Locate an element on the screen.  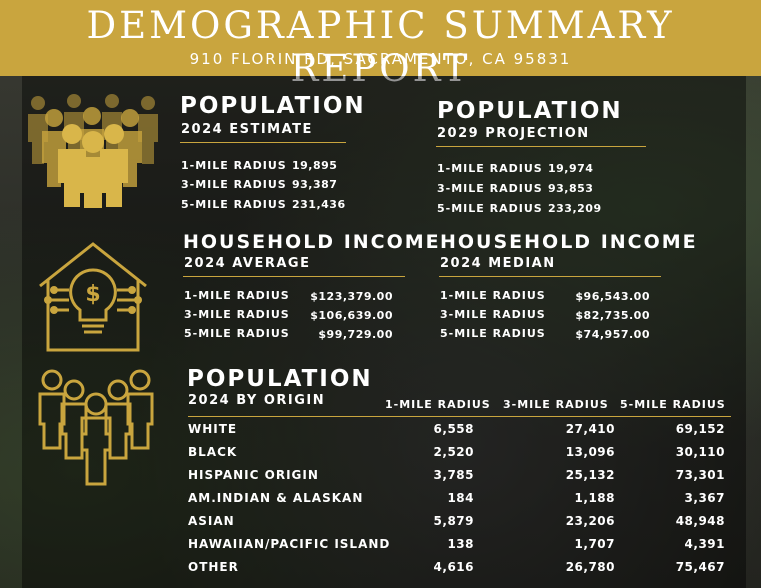
table-cell: 25,132 is located at coordinates (590, 475).